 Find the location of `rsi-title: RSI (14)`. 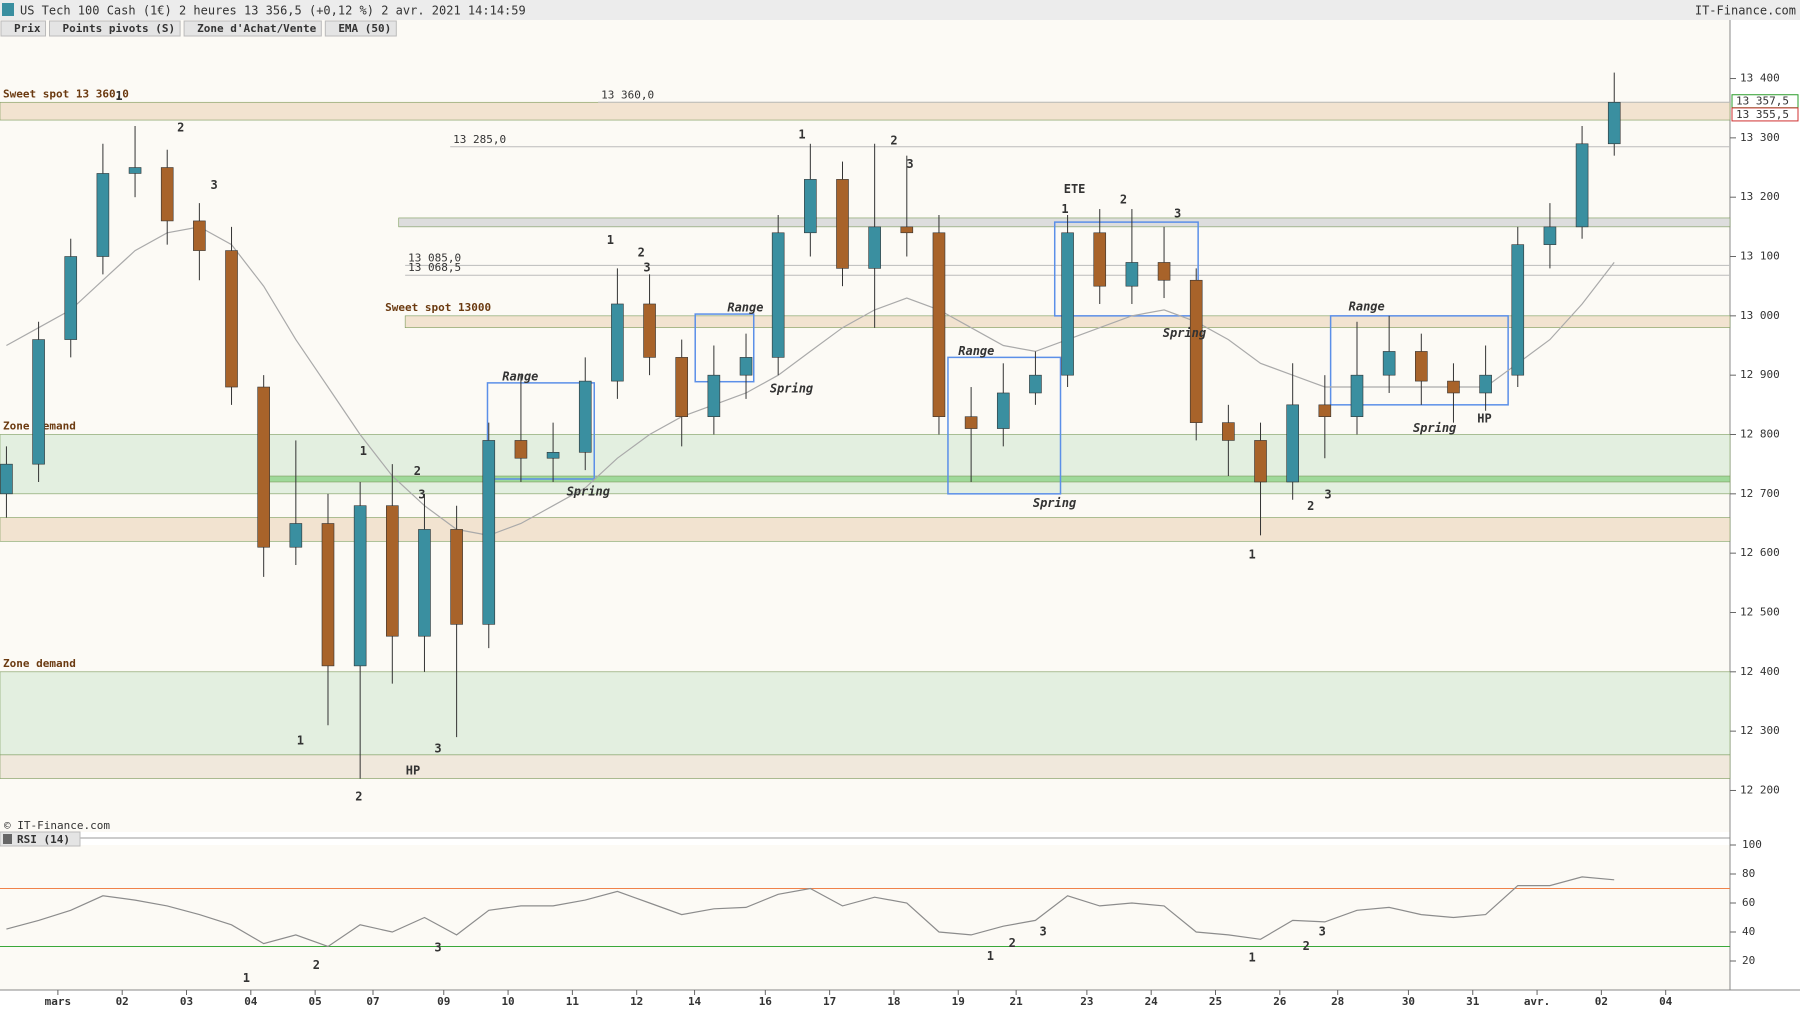

rsi-title: RSI (14) is located at coordinates (43, 839).